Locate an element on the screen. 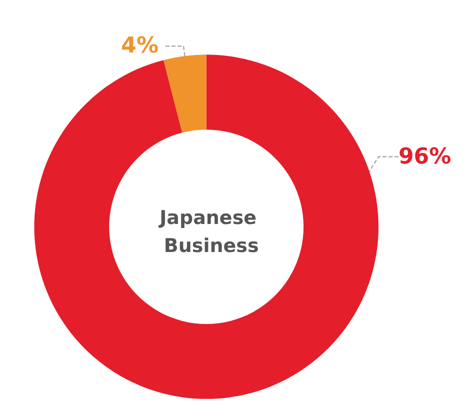 This screenshot has height=405, width=469. text: Japanese Business is located at coordinates (211, 231).